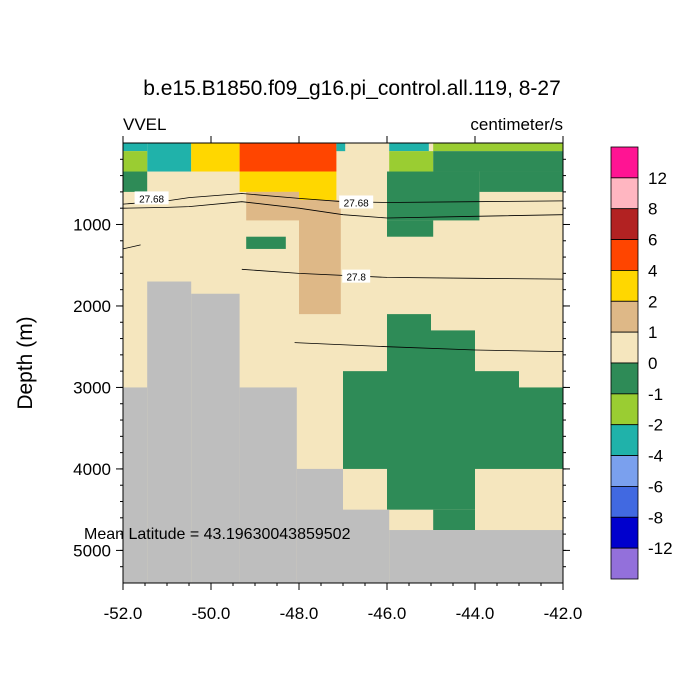  Describe the element at coordinates (144, 124) in the screenshot. I see `variable-name: VVEL` at that location.